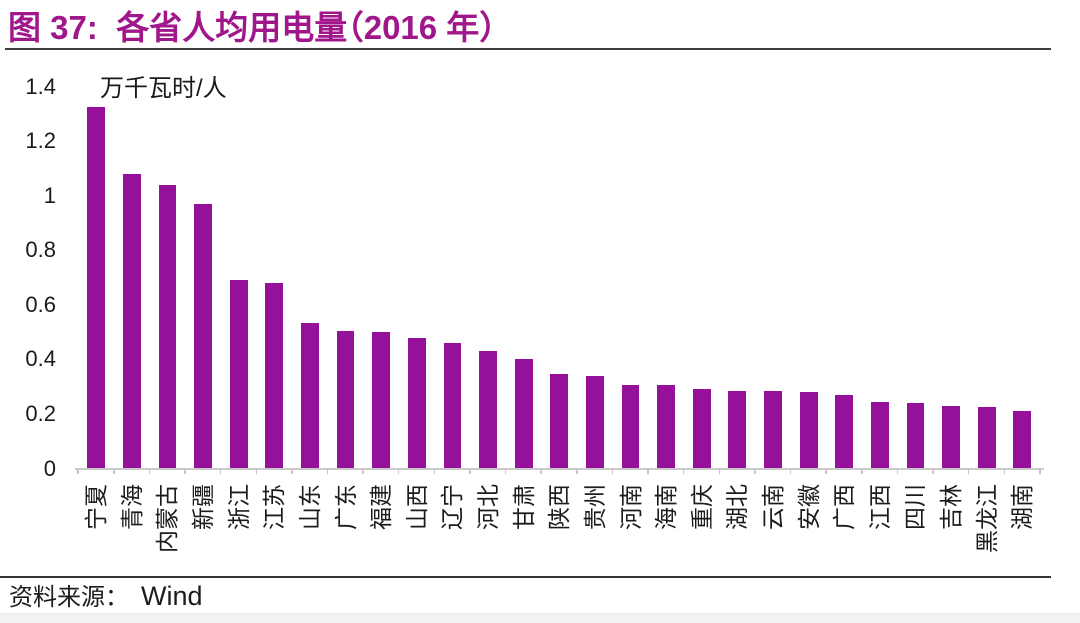 The width and height of the screenshot is (1080, 623). What do you see at coordinates (594, 422) in the screenshot?
I see `bar-贵州` at bounding box center [594, 422].